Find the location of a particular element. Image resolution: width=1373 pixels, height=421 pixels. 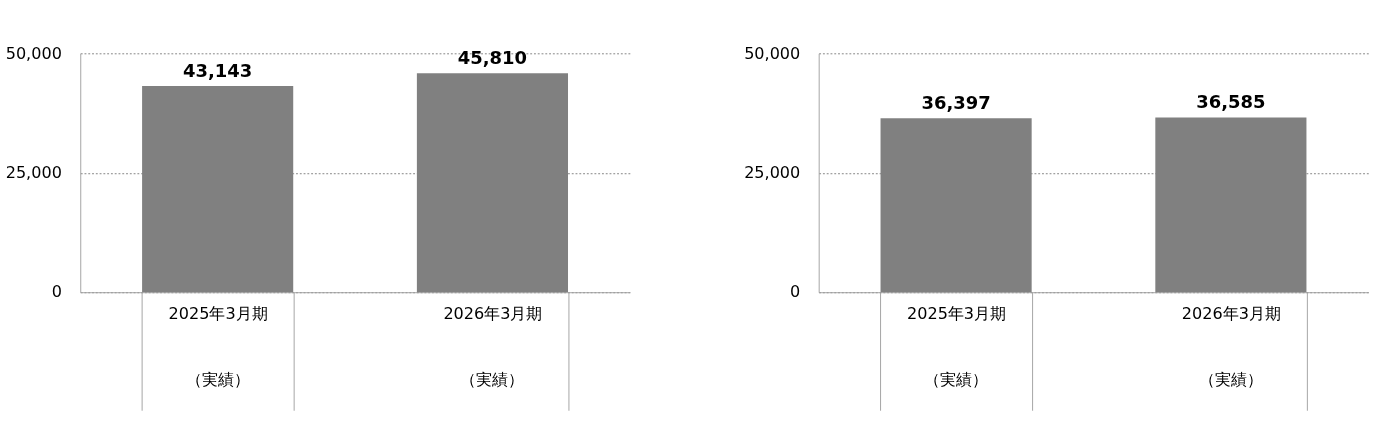

data-label: 43,143 is located at coordinates (218, 70).